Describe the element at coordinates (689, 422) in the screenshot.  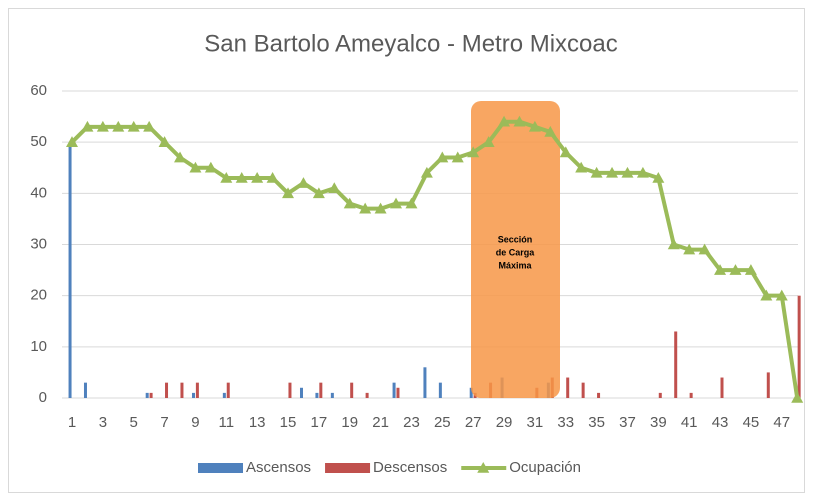
I see `x-tick-label: 41` at that location.